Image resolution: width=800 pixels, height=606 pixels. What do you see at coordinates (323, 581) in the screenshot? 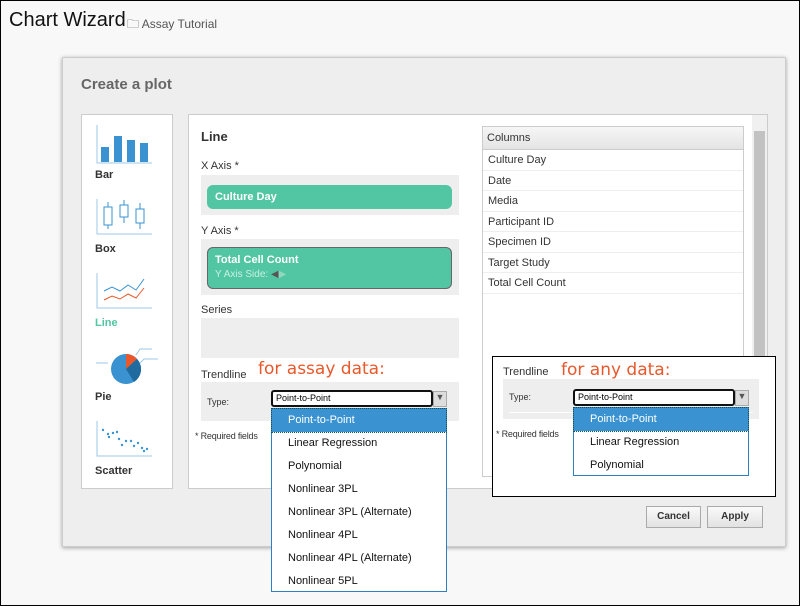
I see `dropdown-option: Nonlinear 5PL` at bounding box center [323, 581].